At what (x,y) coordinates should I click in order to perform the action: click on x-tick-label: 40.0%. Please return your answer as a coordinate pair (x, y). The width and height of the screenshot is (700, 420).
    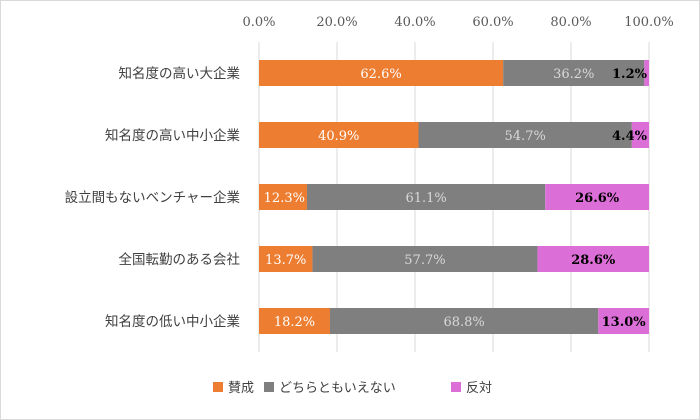
    Looking at the image, I should click on (414, 22).